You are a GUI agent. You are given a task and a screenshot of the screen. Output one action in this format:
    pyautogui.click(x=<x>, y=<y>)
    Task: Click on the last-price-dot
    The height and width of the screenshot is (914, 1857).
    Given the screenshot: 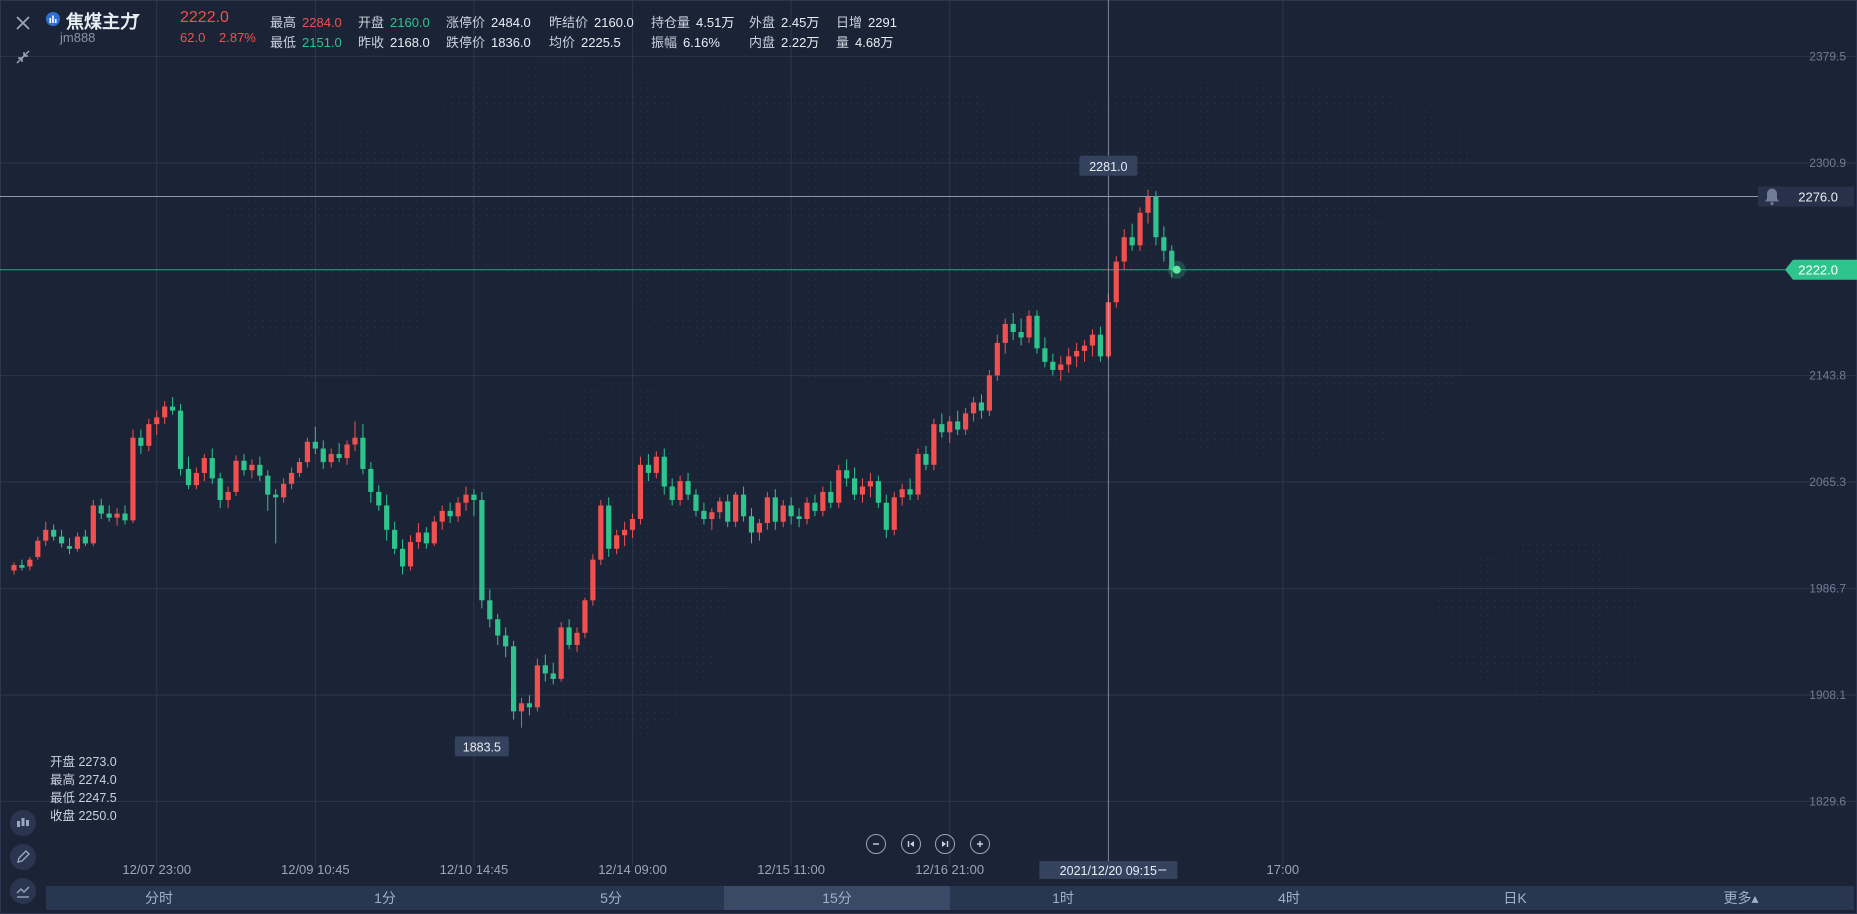 What is the action you would take?
    pyautogui.click(x=1176, y=269)
    